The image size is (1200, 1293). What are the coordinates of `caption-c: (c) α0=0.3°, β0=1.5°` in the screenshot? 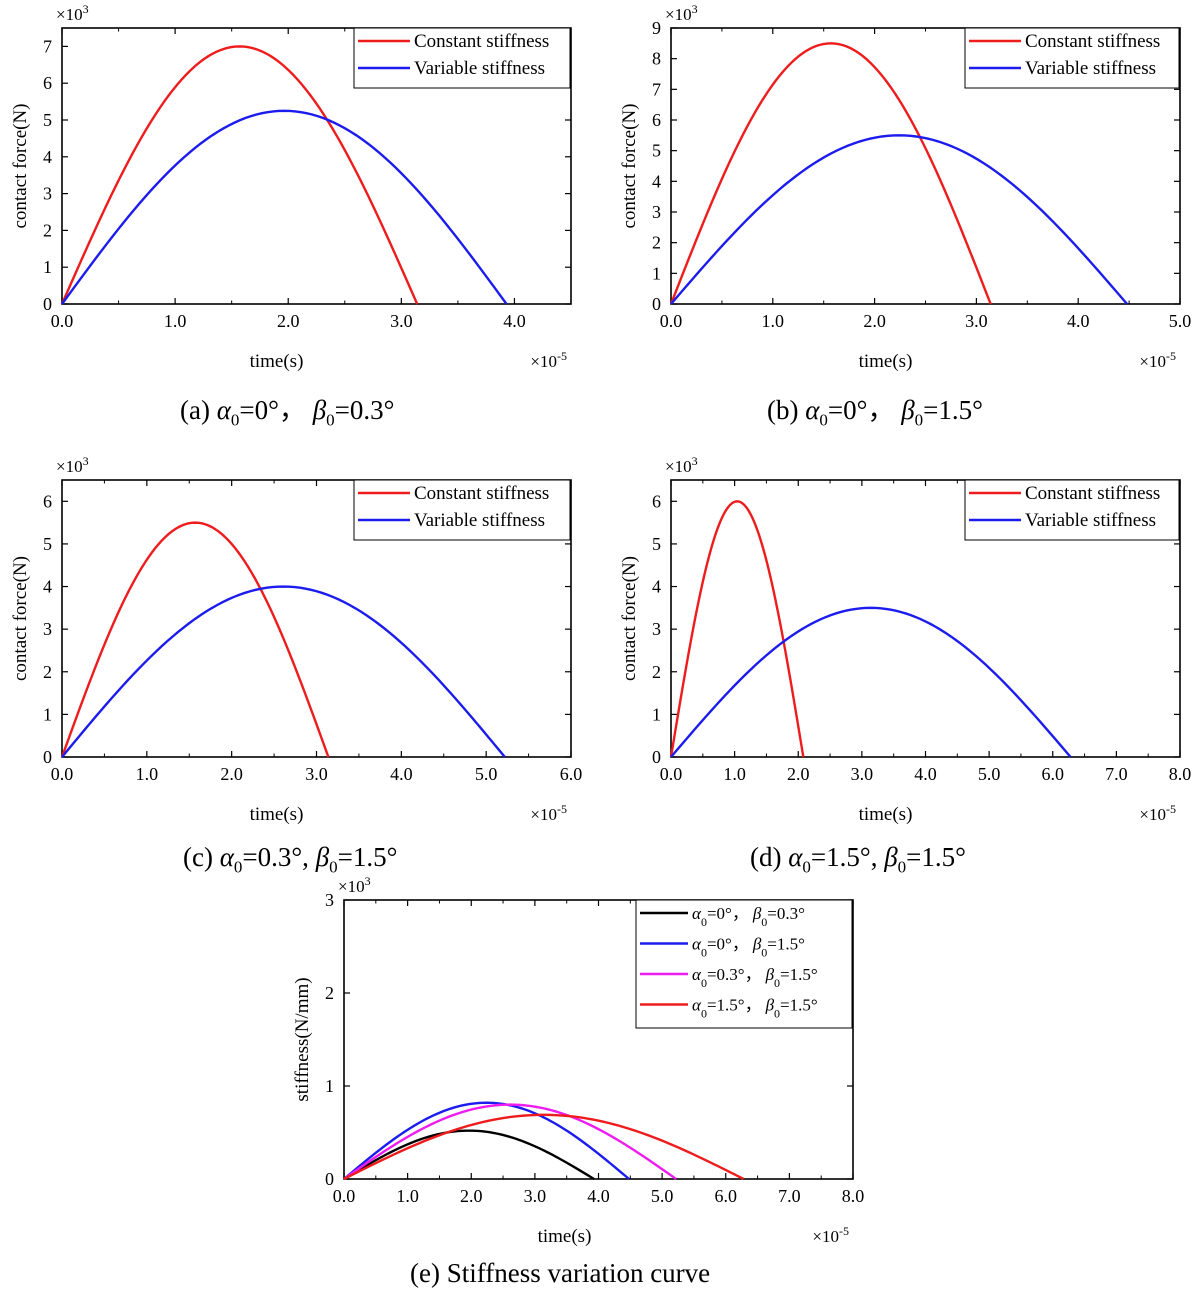 It's located at (290, 859).